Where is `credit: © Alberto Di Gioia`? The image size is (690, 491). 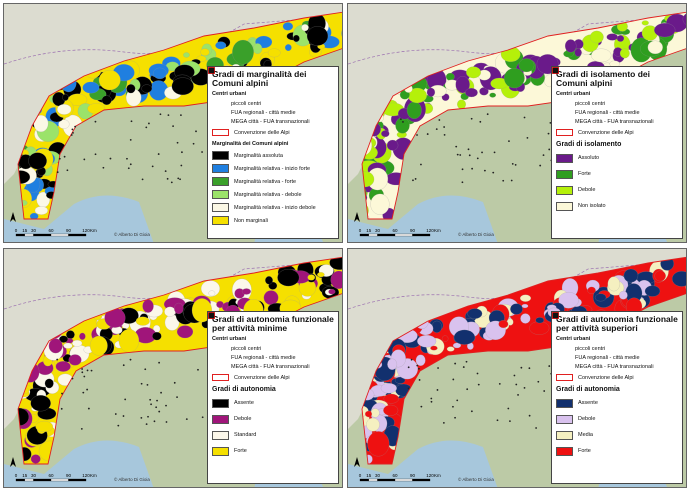 credit: © Alberto Di Gioia is located at coordinates (476, 479).